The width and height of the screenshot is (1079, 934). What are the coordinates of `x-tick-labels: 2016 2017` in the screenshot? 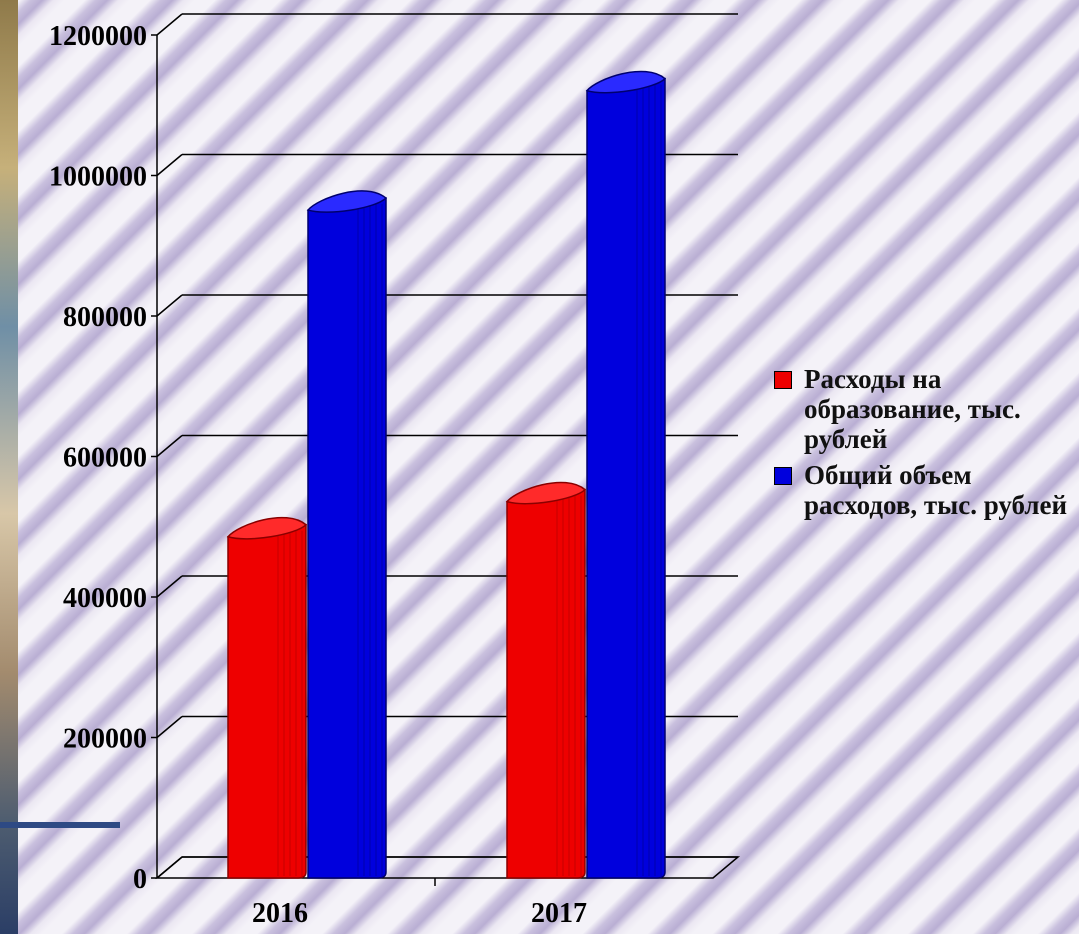 It's located at (419, 913).